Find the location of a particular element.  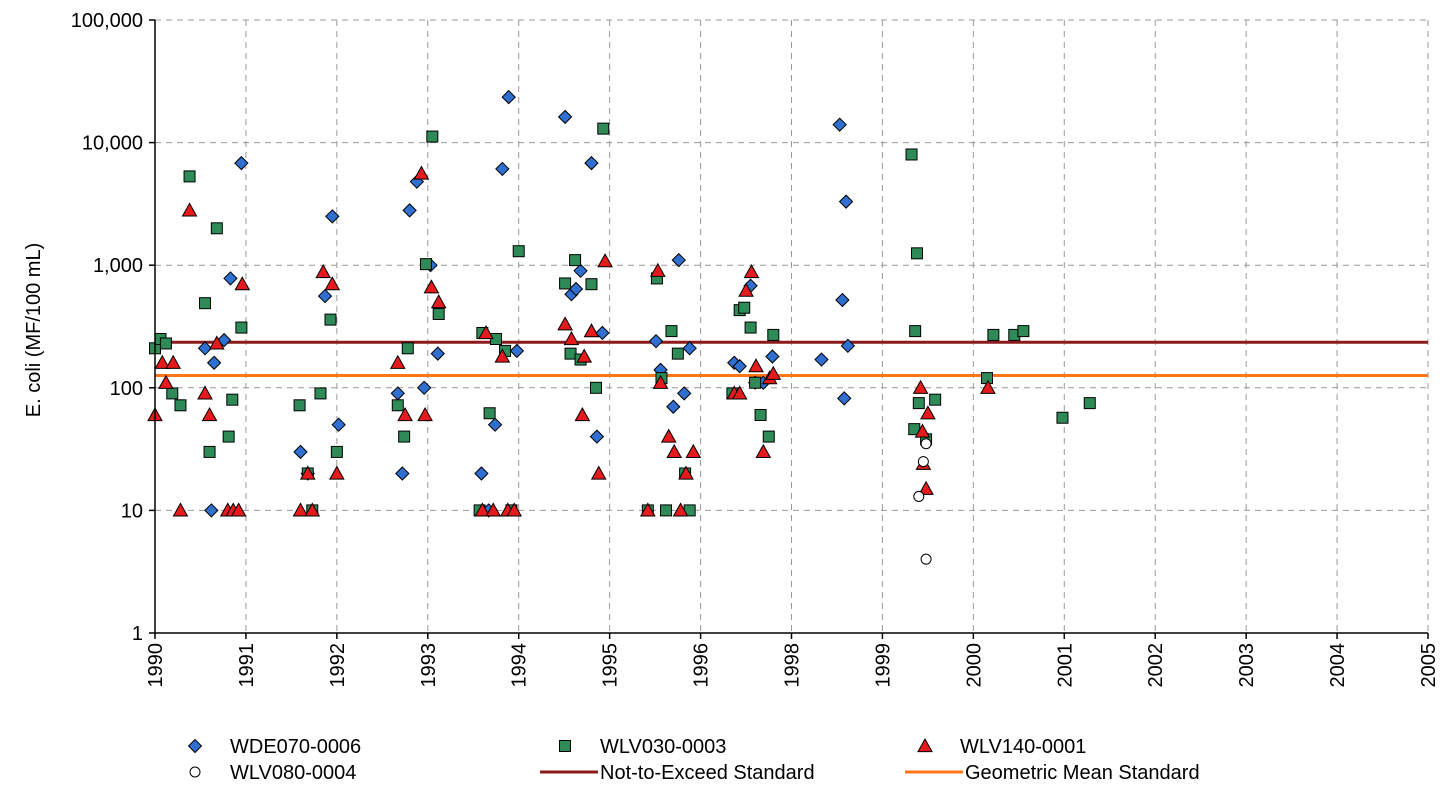

y-axis-title: E. coli (MF/100 mL) is located at coordinates (34, 330).